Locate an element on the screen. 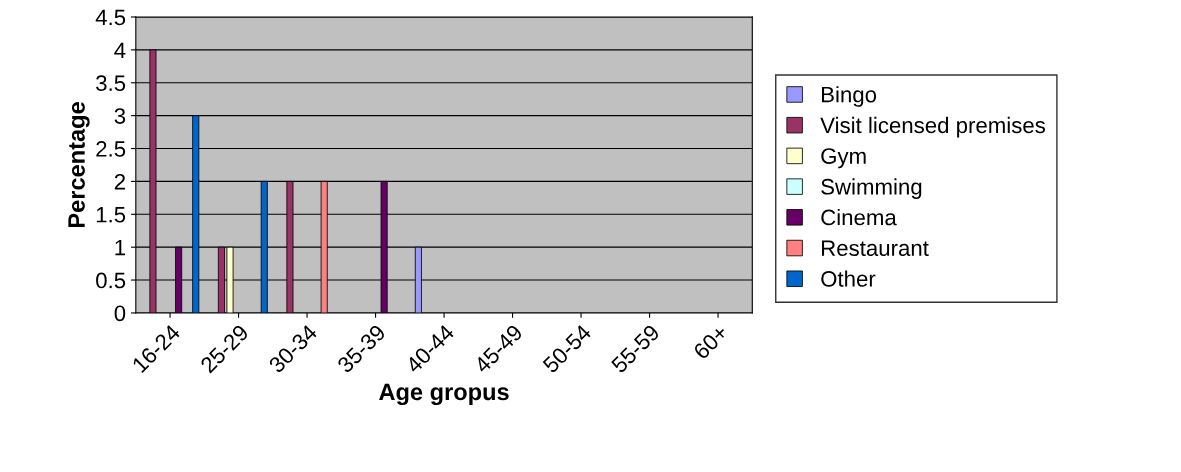  y-tick-label: 0 is located at coordinates (120, 313).